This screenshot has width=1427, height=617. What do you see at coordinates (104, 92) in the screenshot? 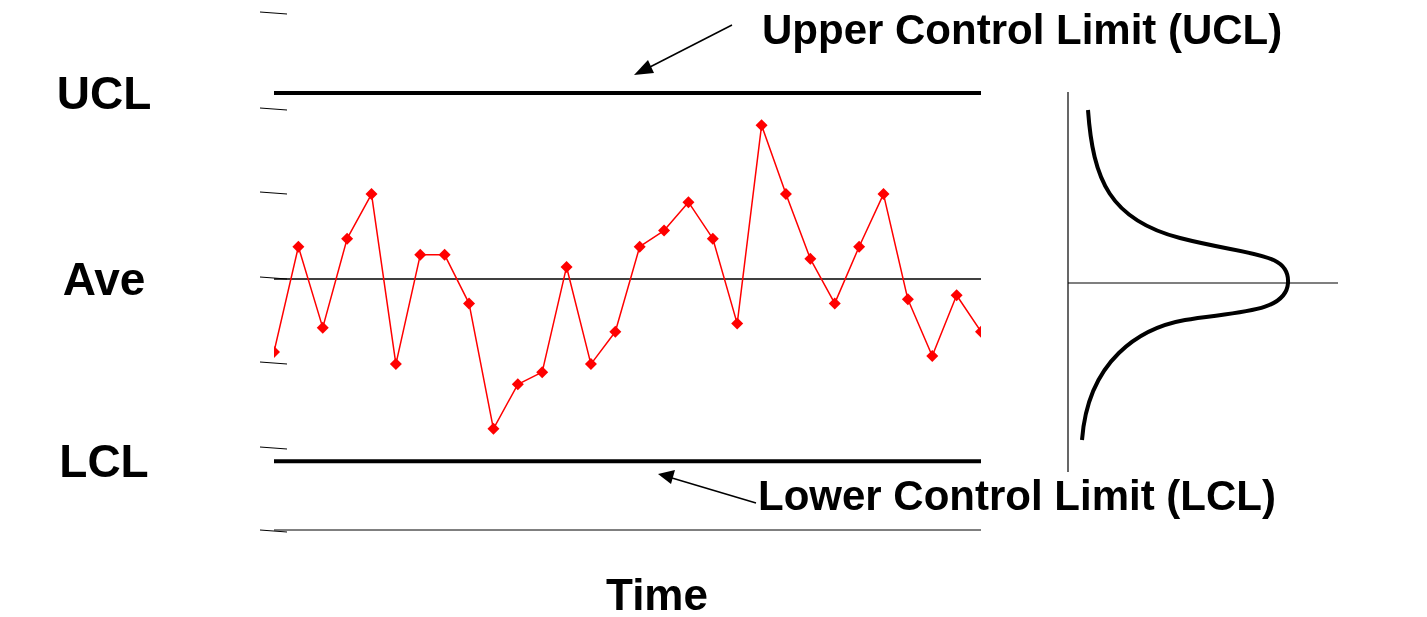
I see `ref-line-label: UCL` at bounding box center [104, 92].